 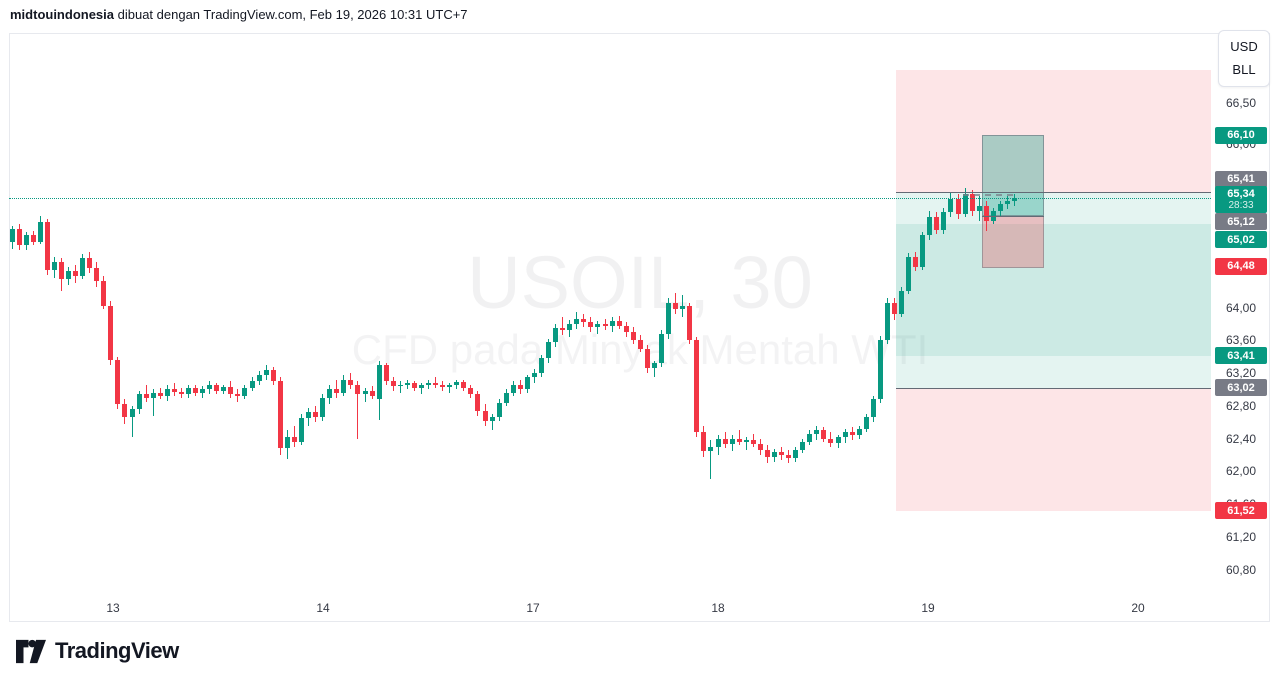 What do you see at coordinates (1241, 537) in the screenshot?
I see `price-tick-label: 61,20` at bounding box center [1241, 537].